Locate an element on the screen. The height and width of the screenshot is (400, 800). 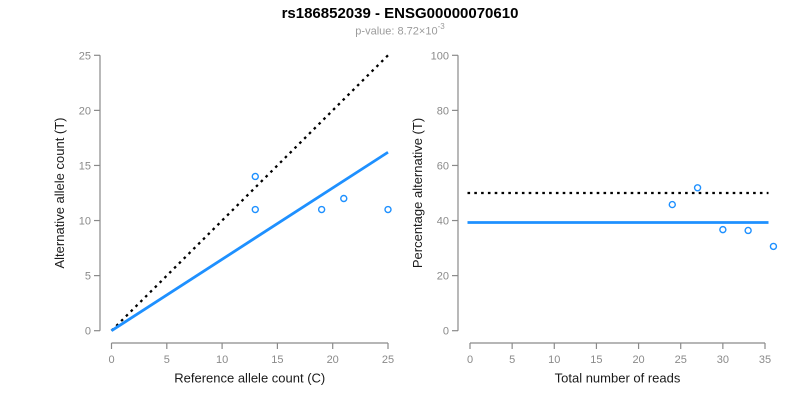
plot-title: rs186852039 - ENSG00000070610 is located at coordinates (400, 13).